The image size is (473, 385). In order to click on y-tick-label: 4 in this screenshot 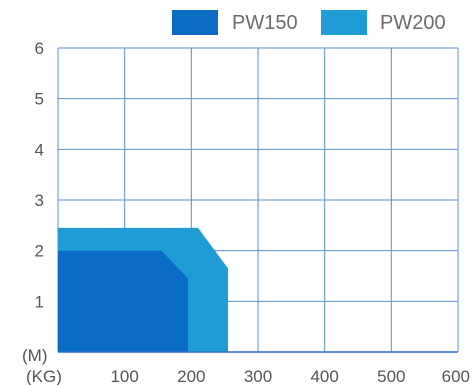, I will do `click(39, 149)`.